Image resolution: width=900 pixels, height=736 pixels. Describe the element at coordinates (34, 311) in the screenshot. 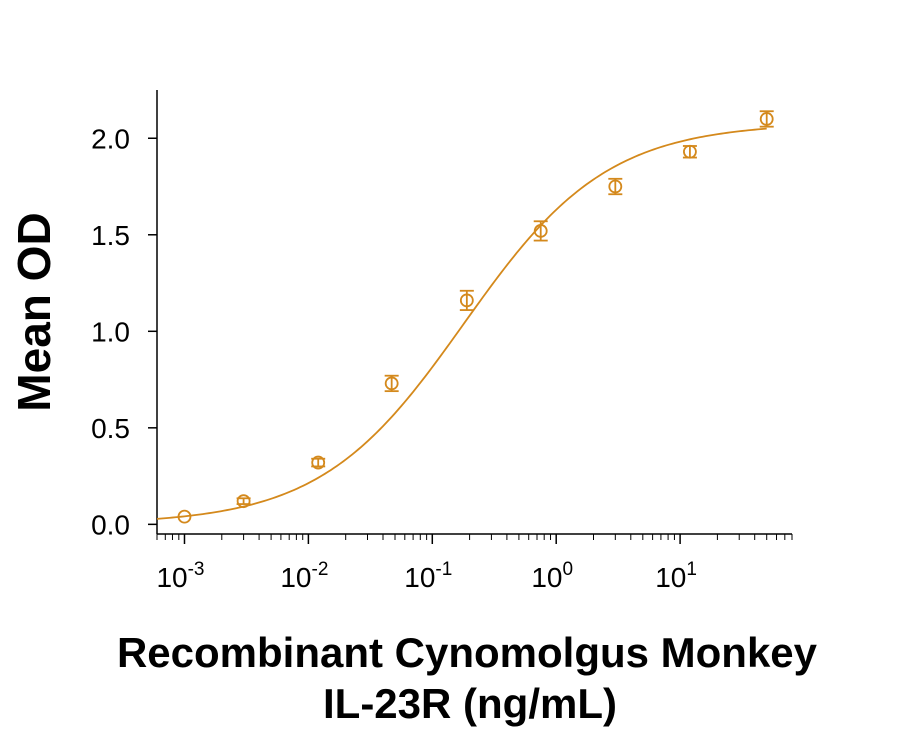

I see `y-axis-label: Mean OD` at that location.